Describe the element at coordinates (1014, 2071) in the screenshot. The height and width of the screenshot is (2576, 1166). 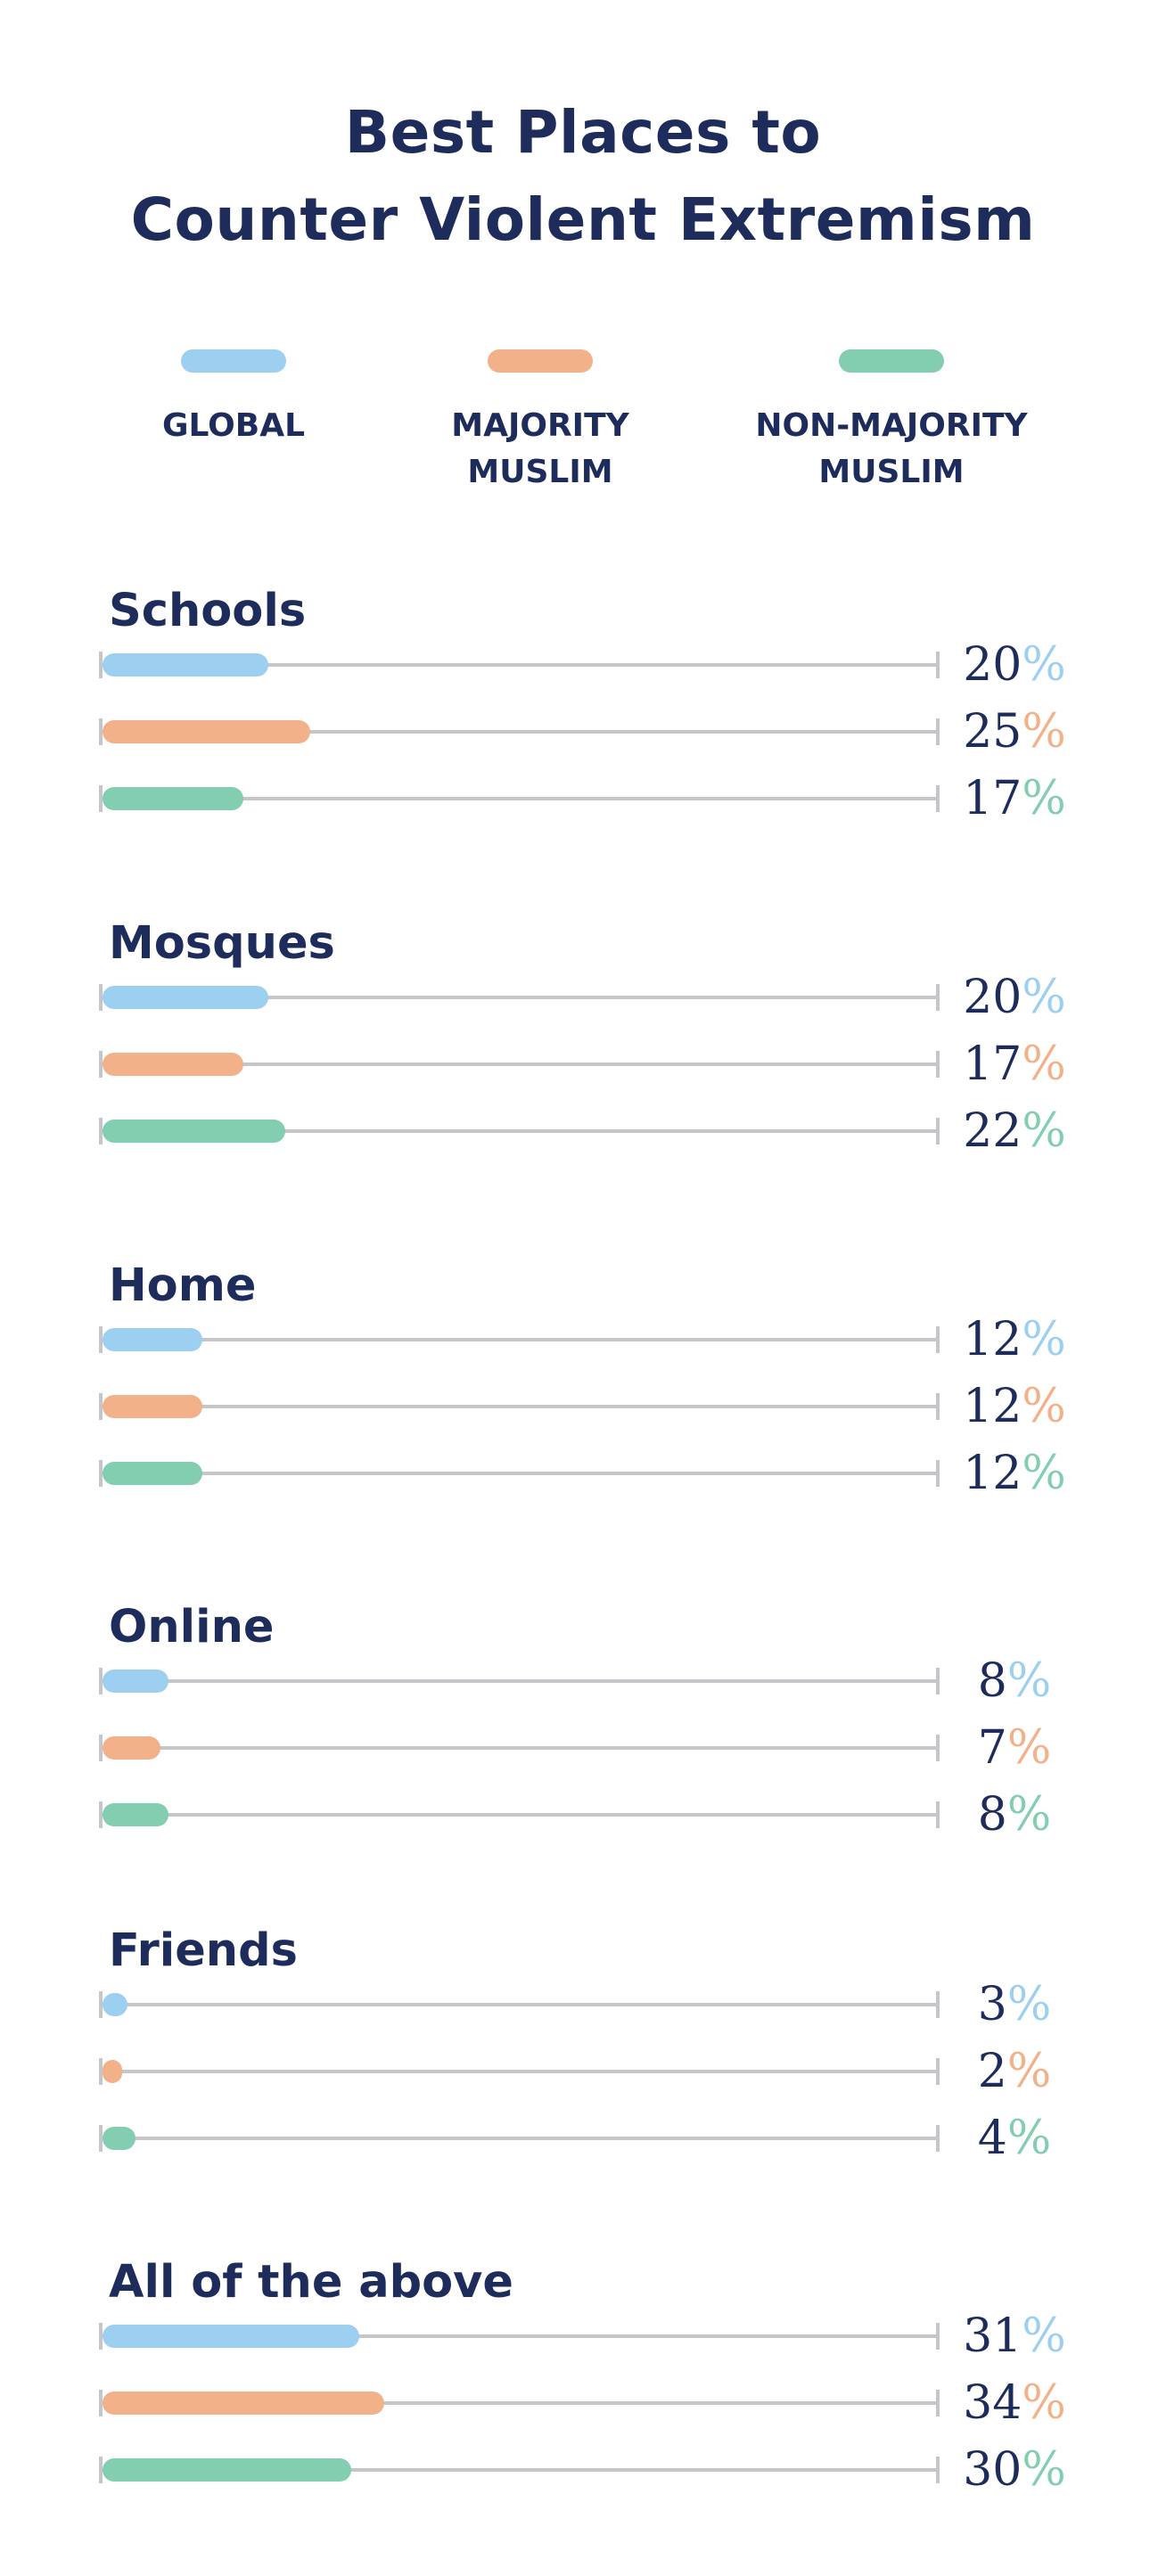
I see `value-label-friends-majority: 2%` at that location.